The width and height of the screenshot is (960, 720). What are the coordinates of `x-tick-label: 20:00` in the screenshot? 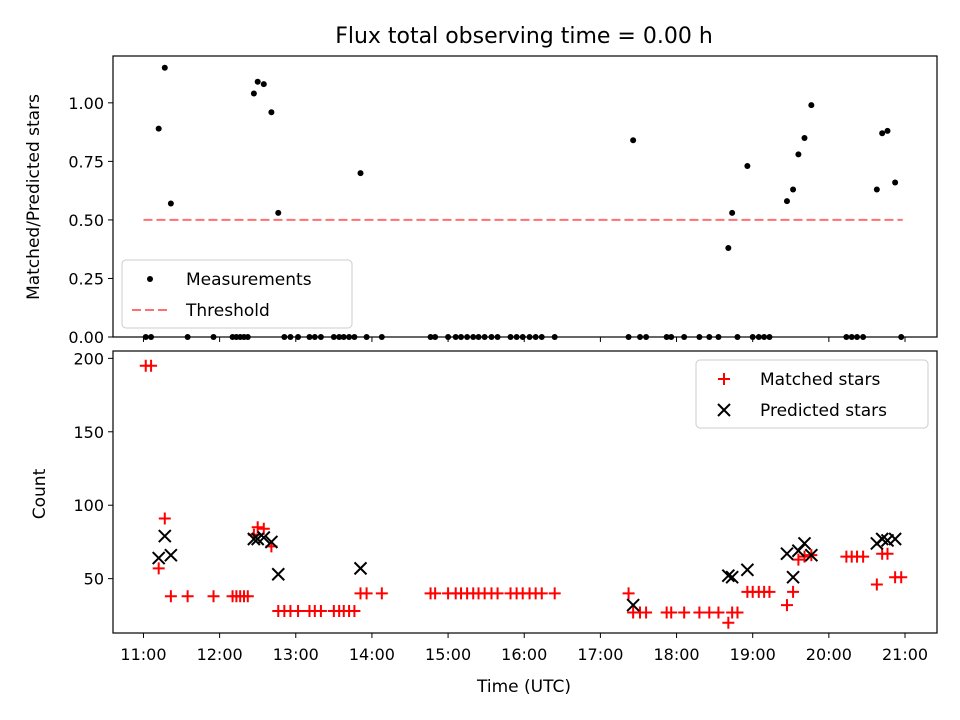 It's located at (829, 654).